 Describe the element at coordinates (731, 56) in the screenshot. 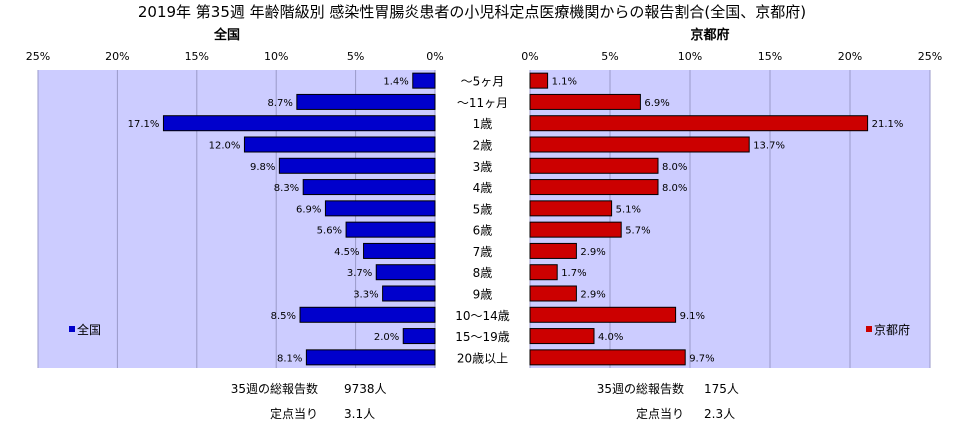

I see `right-tick-labels: 0% 5% 10% 15% 20% 25%` at that location.